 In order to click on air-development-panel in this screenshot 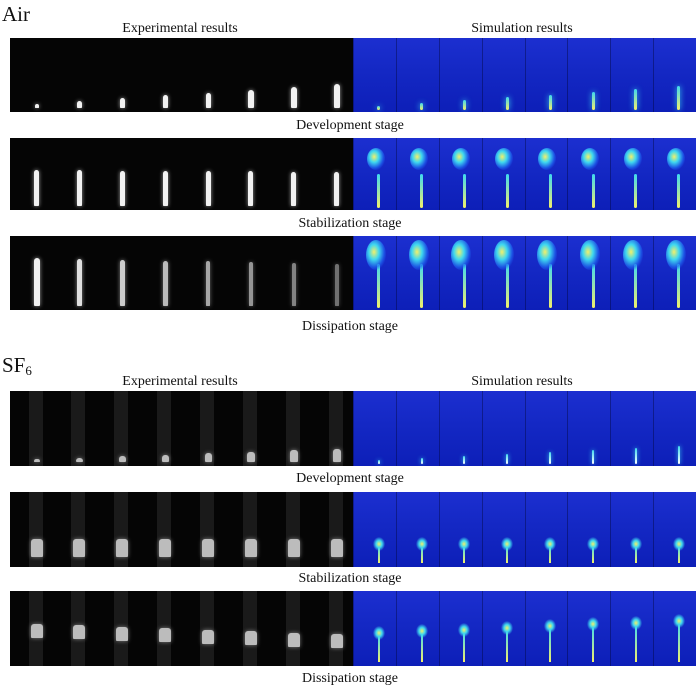, I will do `click(353, 75)`.